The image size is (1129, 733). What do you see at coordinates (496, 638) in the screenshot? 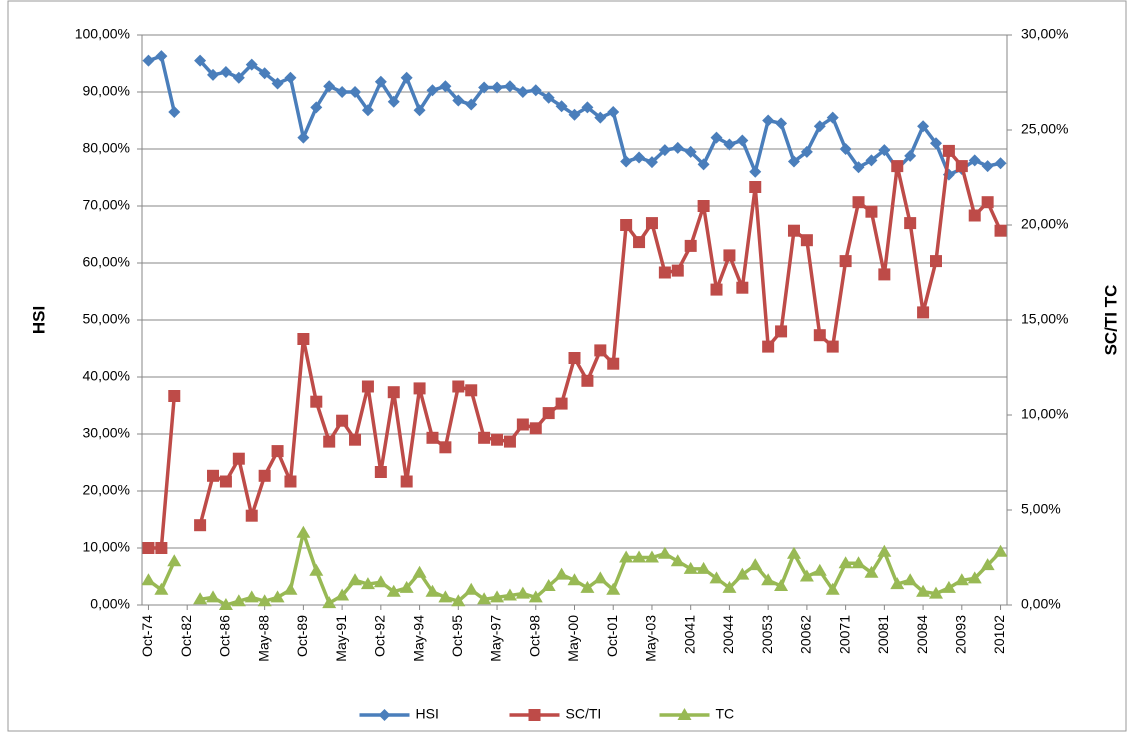
I see `x-tick-label: May-97` at bounding box center [496, 638].